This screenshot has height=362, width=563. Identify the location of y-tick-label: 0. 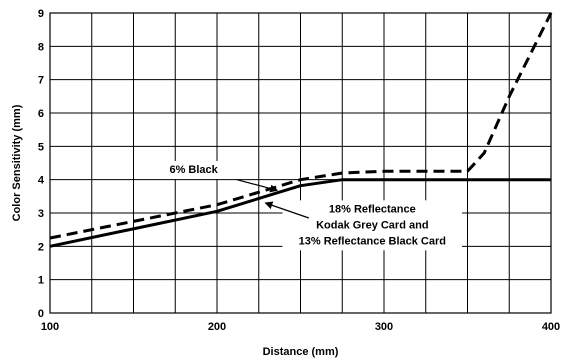
(41, 314).